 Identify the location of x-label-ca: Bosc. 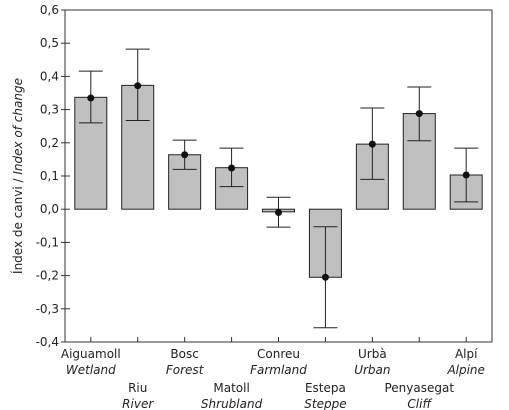
(184, 354).